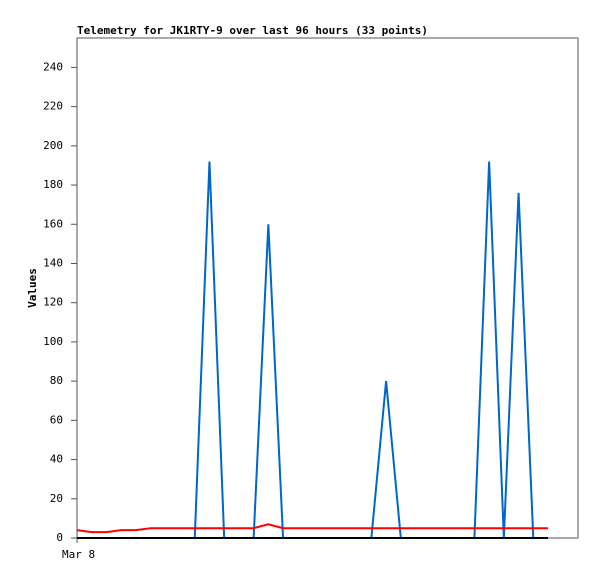  I want to click on y-tick-label: 140, so click(53, 262).